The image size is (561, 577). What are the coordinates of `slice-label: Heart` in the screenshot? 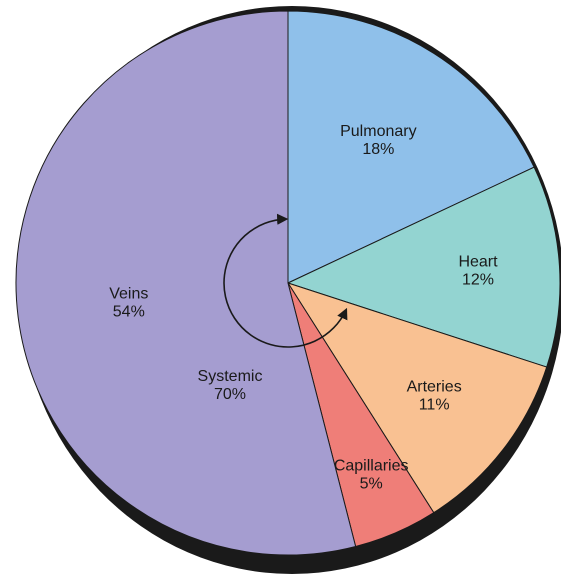 It's located at (478, 261).